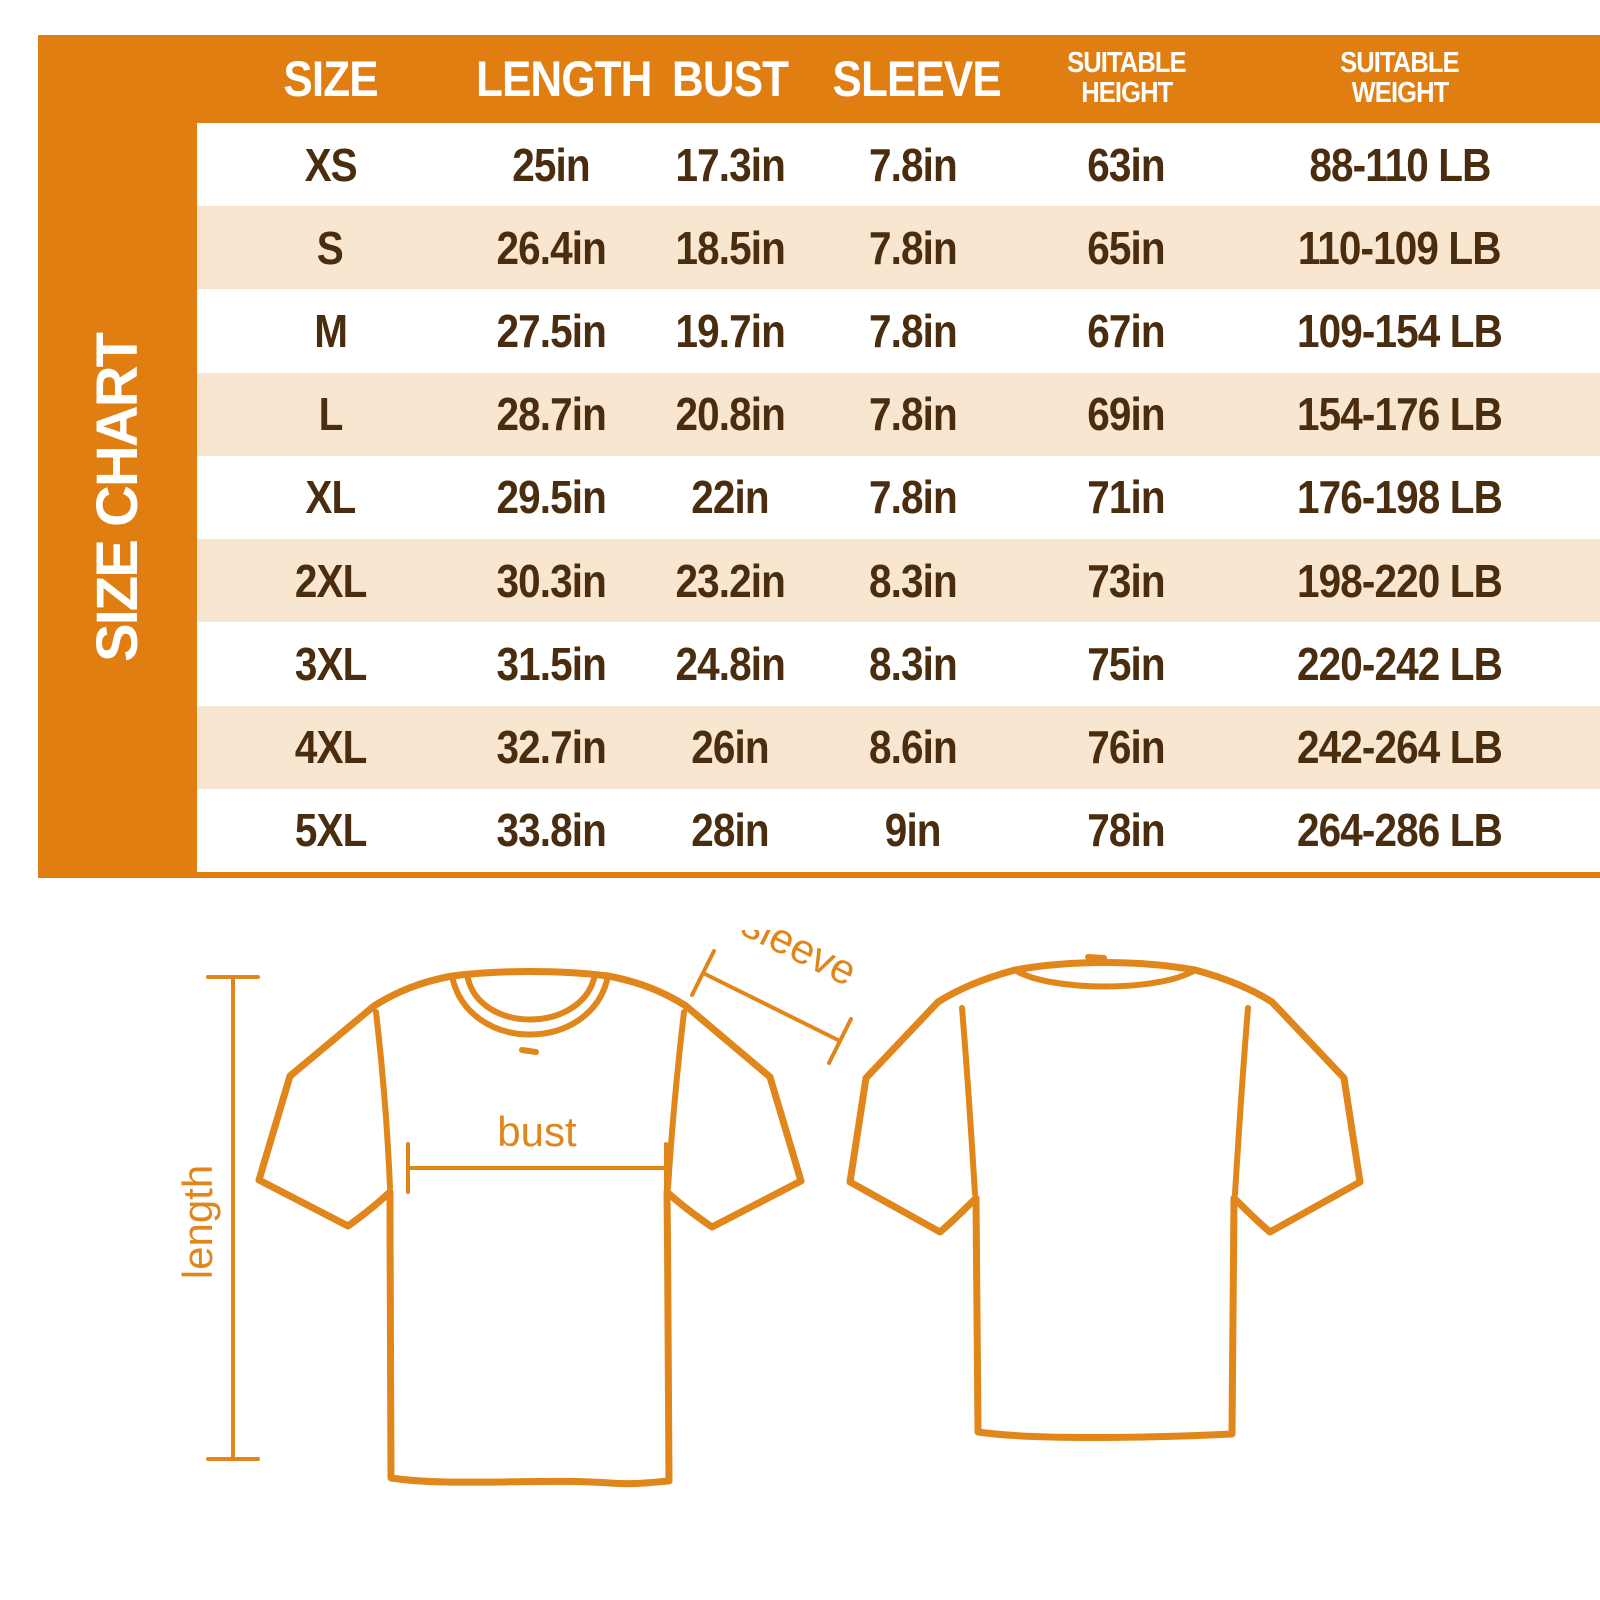  I want to click on table-row-s: S 26.4in 18.5in 7.8in 65in 110-109 LB, so click(898, 248).